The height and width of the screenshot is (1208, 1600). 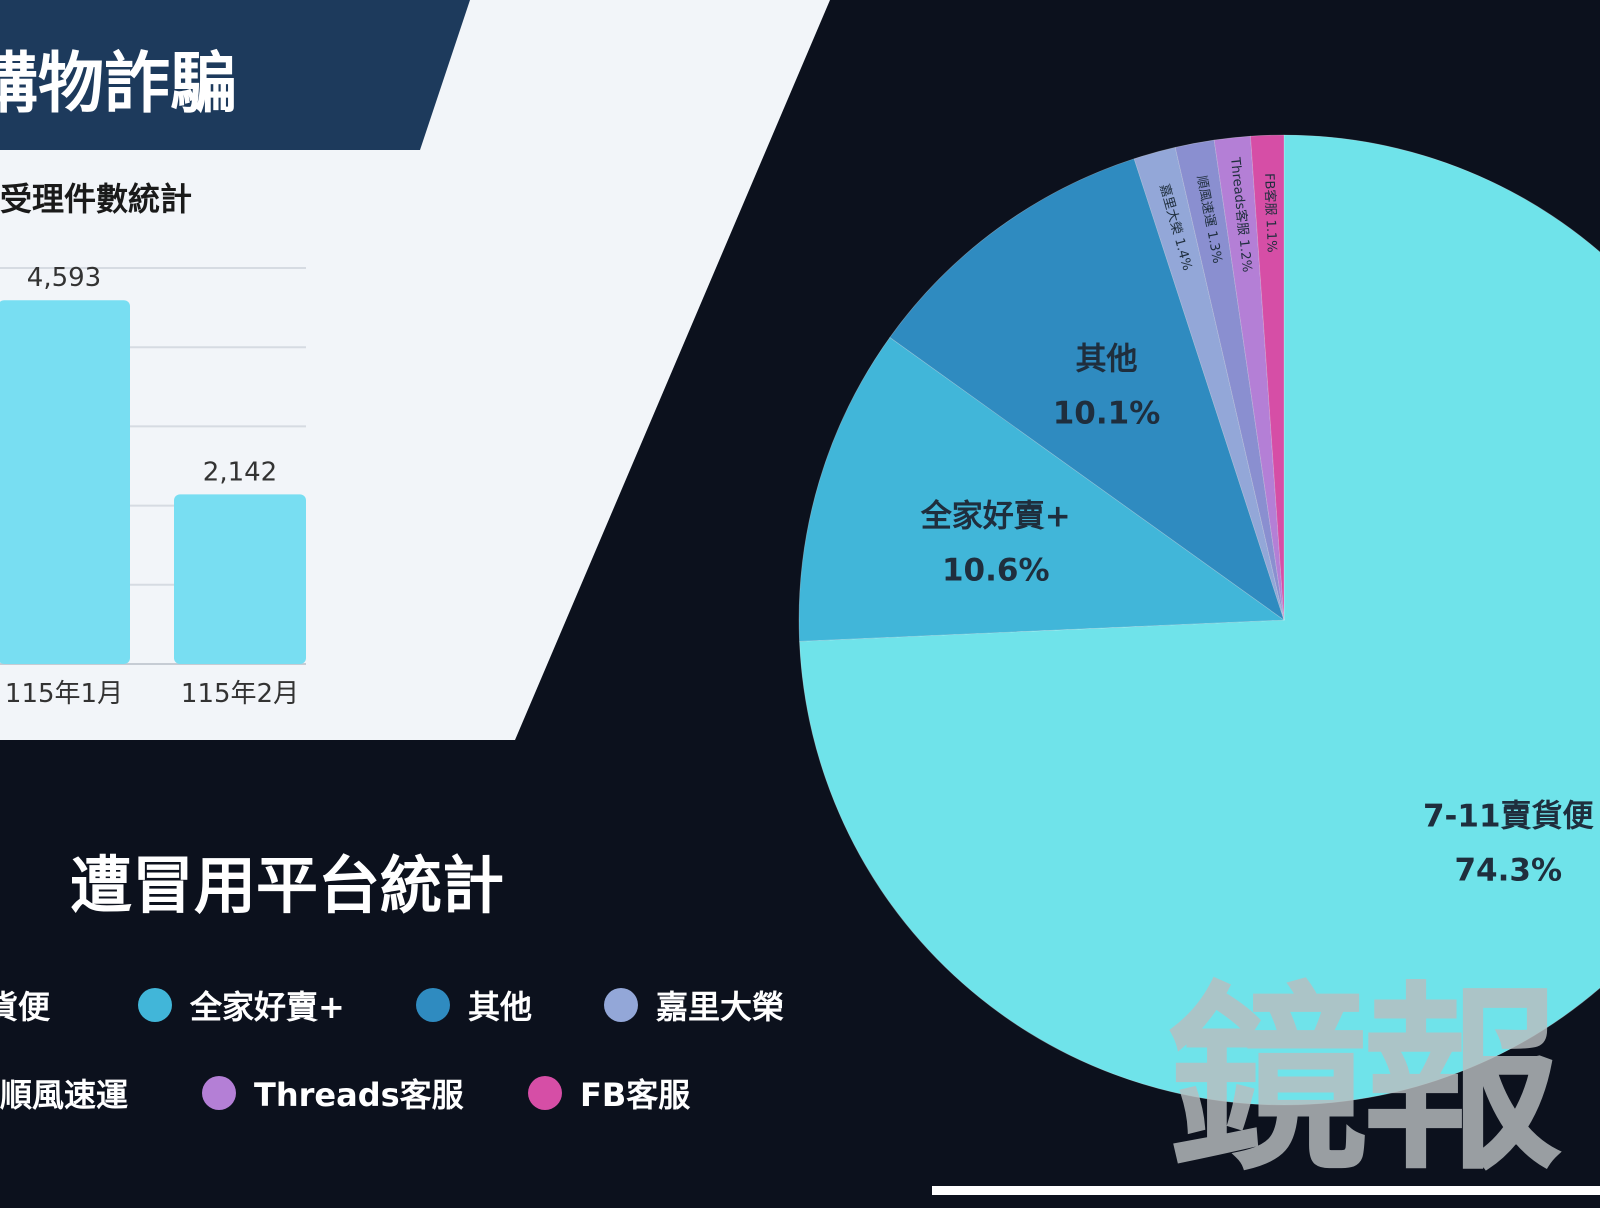 What do you see at coordinates (995, 543) in the screenshot?
I see `pie-slice-label: 全家好賣+ 10.6%` at bounding box center [995, 543].